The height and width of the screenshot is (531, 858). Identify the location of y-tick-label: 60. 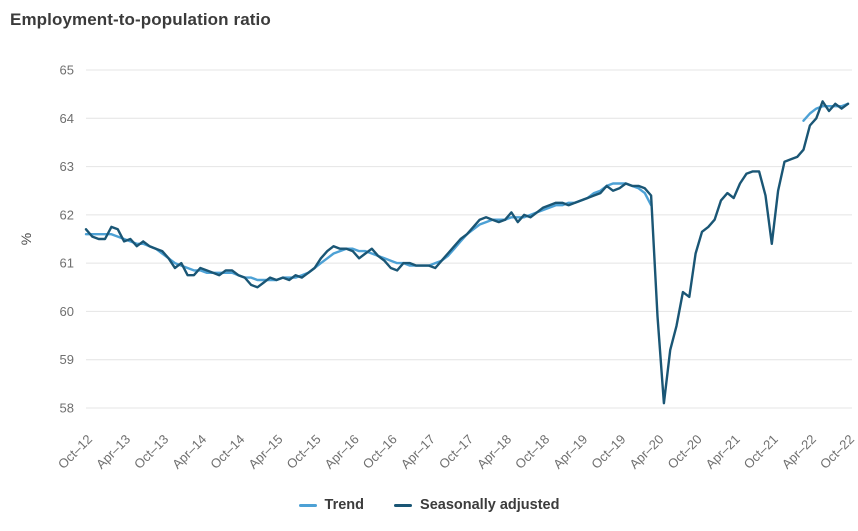
(67, 311).